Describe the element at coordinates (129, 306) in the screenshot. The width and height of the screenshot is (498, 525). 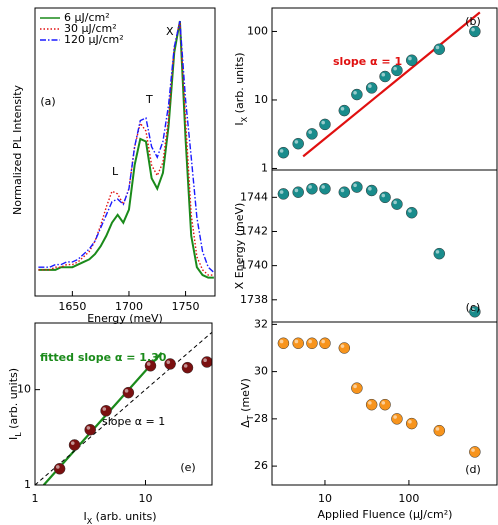
I see `x-tick-label: 1700` at that location.